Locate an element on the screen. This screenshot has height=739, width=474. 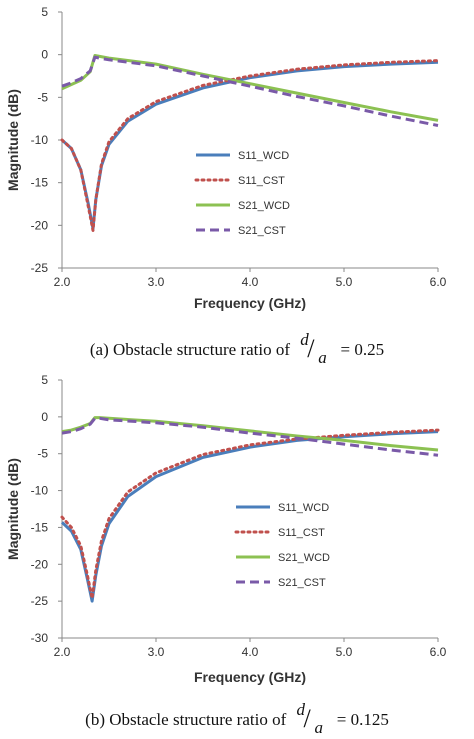
caption-a-fraction: d / a is located at coordinates (313, 348).